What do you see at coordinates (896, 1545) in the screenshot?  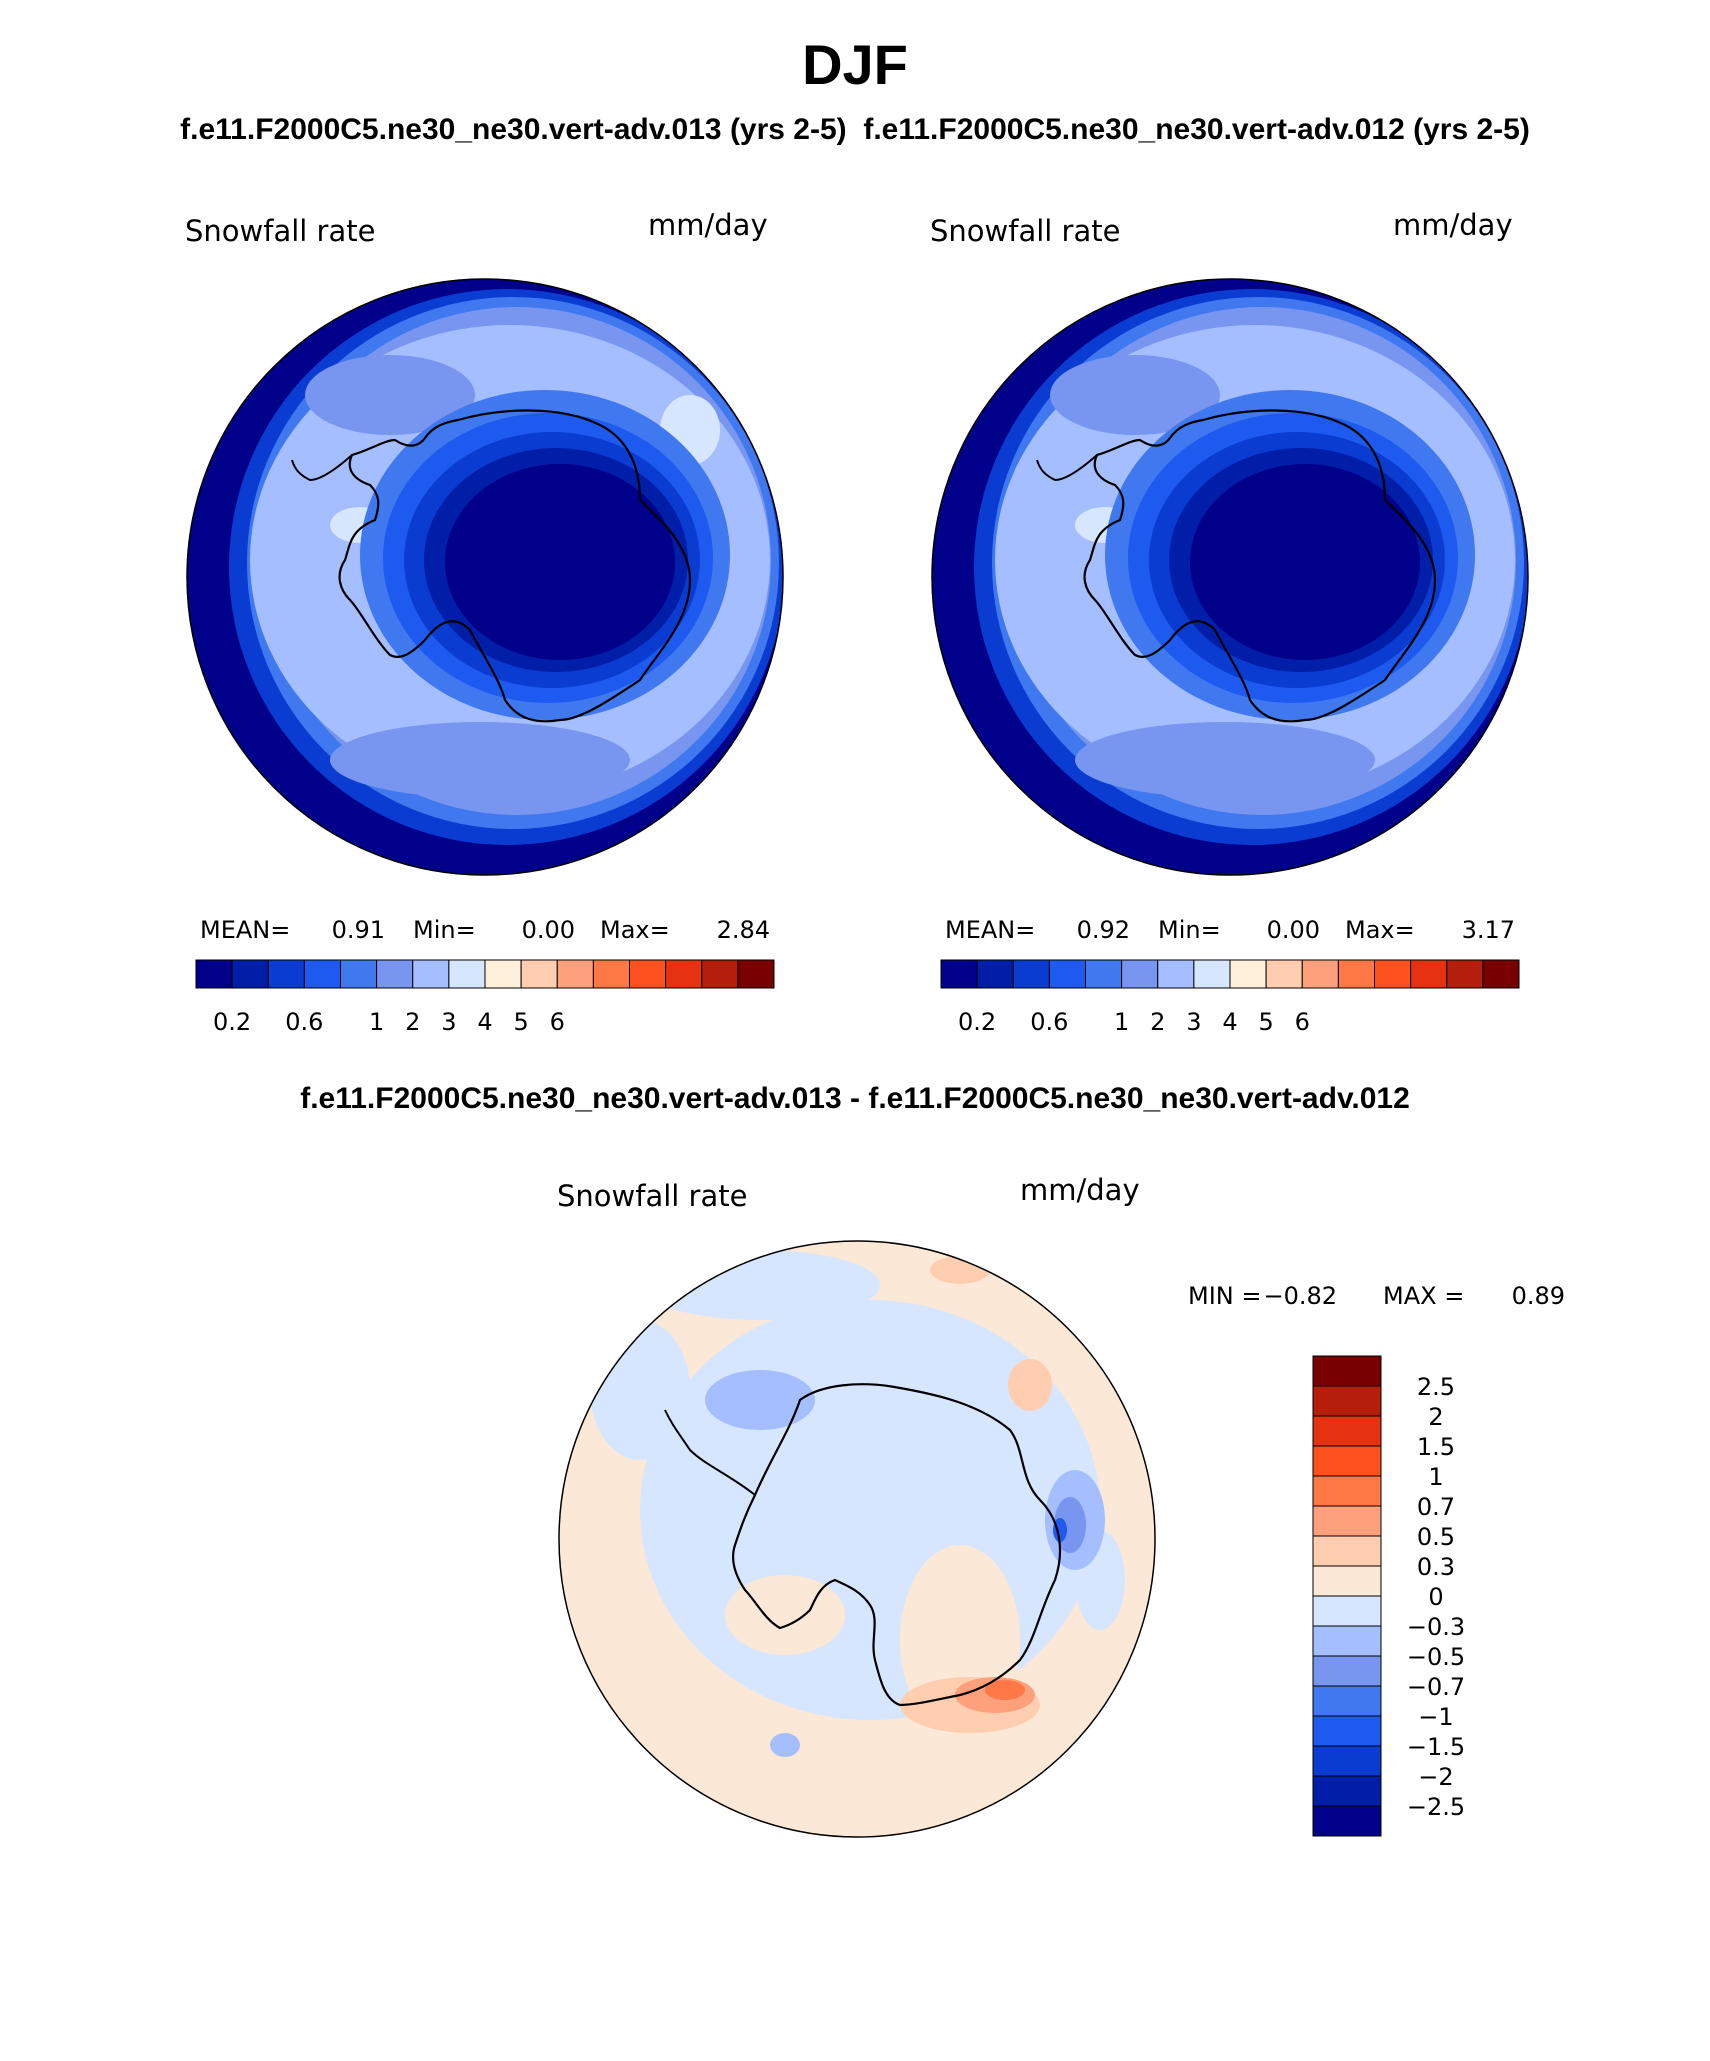 I see `antarctica-coastline` at bounding box center [896, 1545].